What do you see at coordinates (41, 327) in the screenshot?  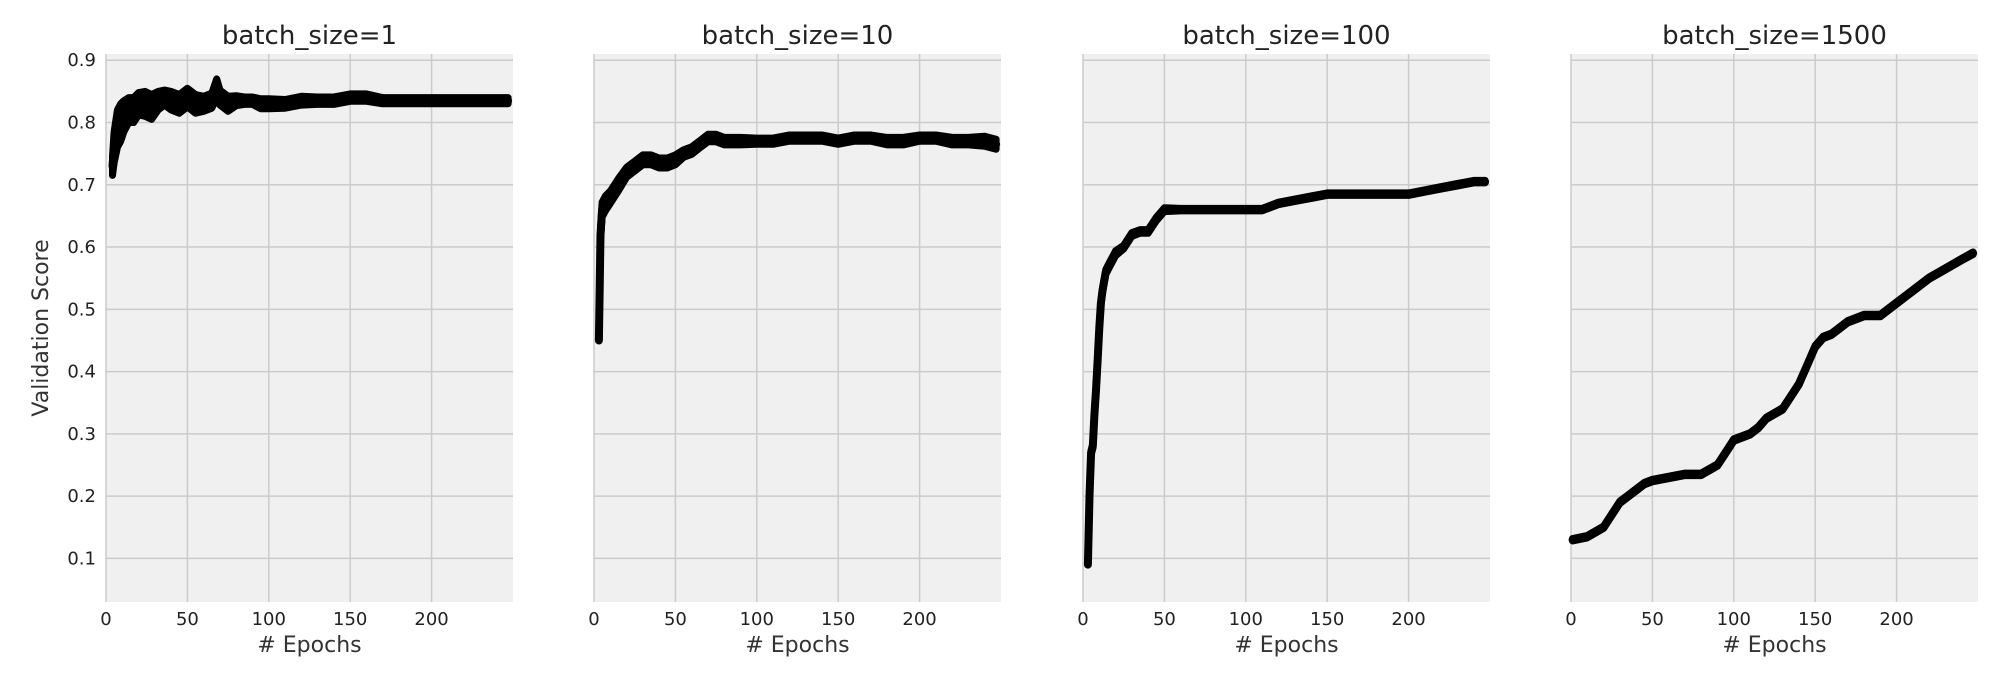 I see `y-axis-label: Validation Score` at bounding box center [41, 327].